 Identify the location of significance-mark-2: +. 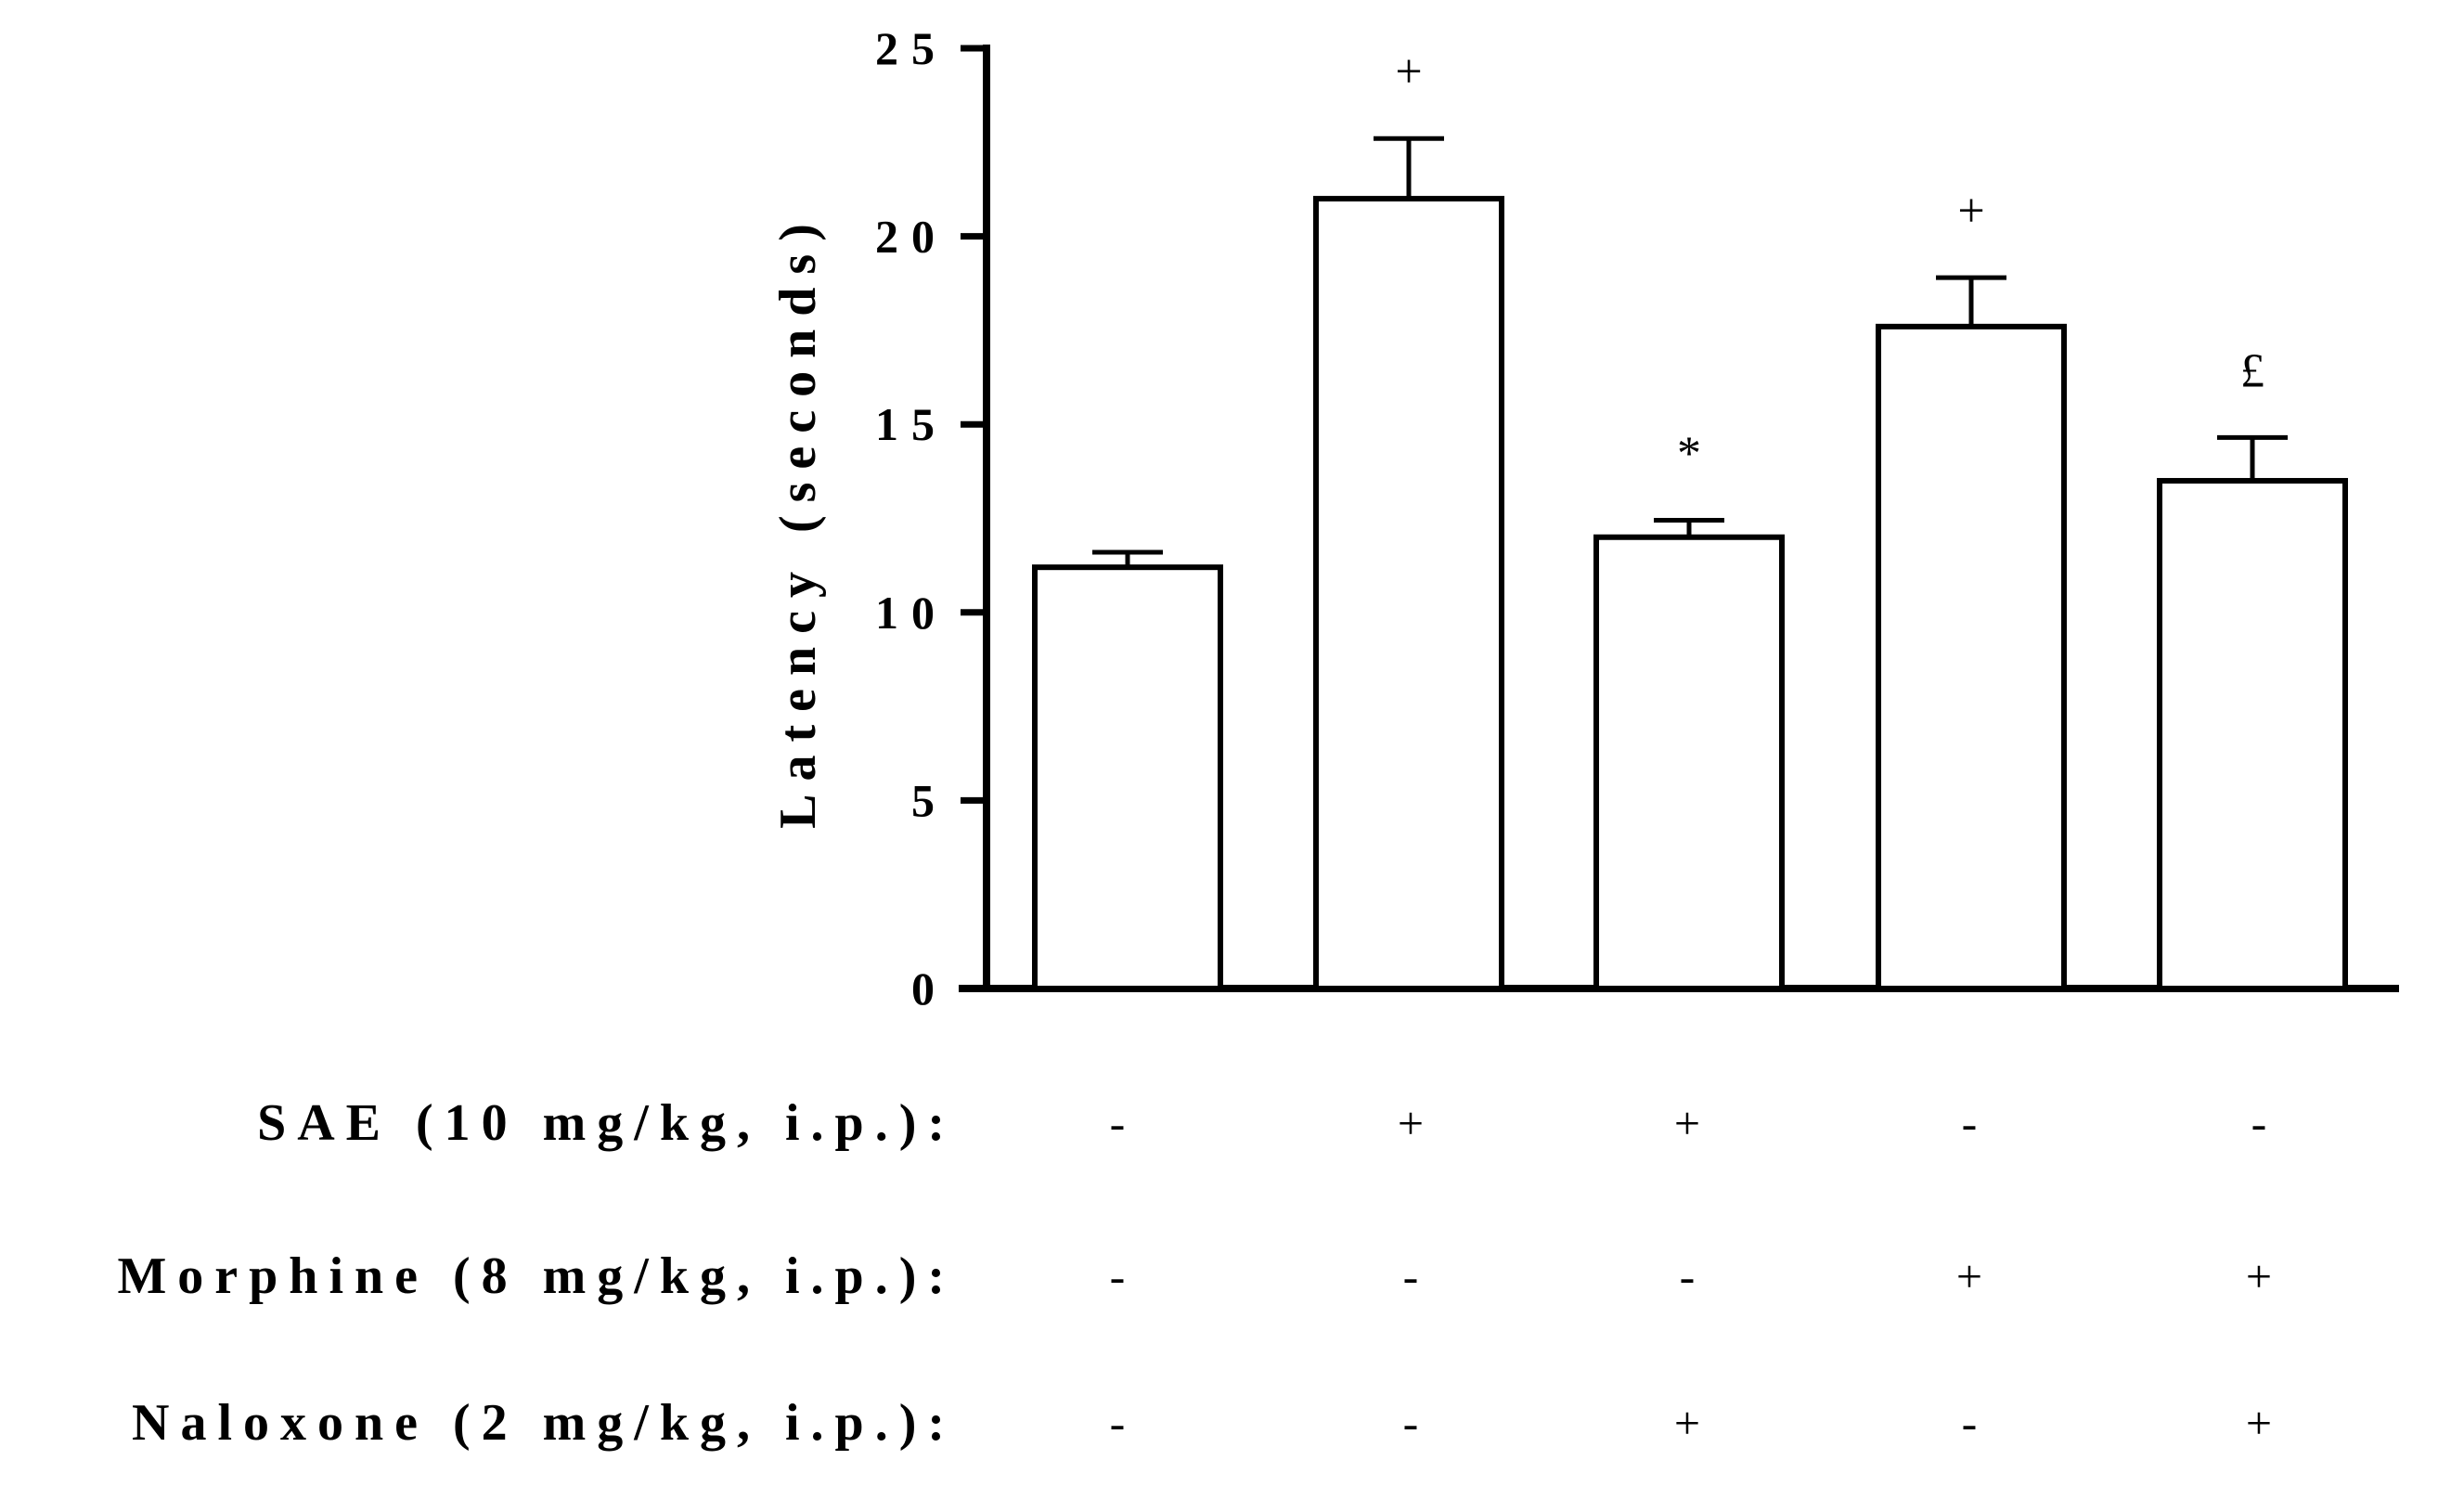
(1408, 71).